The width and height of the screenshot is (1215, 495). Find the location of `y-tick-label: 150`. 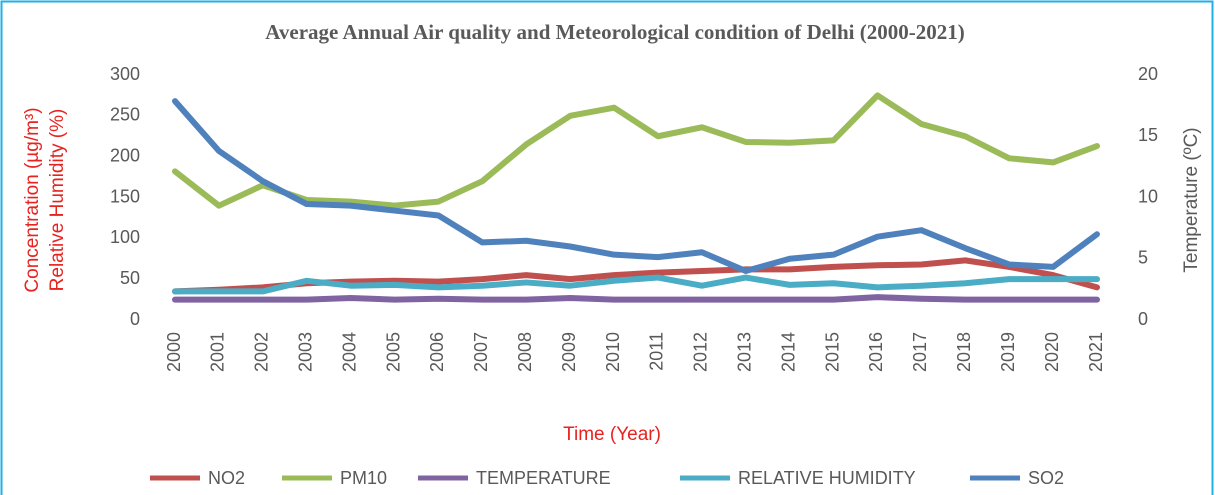

y-tick-label: 150 is located at coordinates (125, 196).